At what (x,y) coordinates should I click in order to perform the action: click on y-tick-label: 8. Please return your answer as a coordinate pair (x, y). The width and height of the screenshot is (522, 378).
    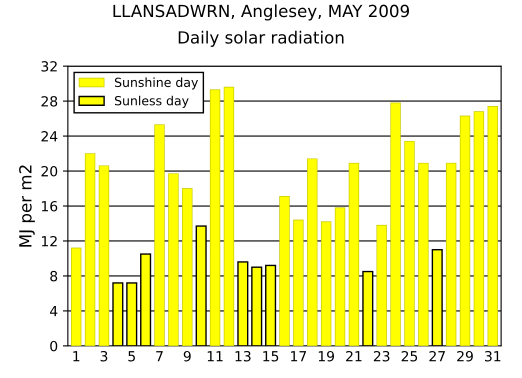
    Looking at the image, I should click on (54, 276).